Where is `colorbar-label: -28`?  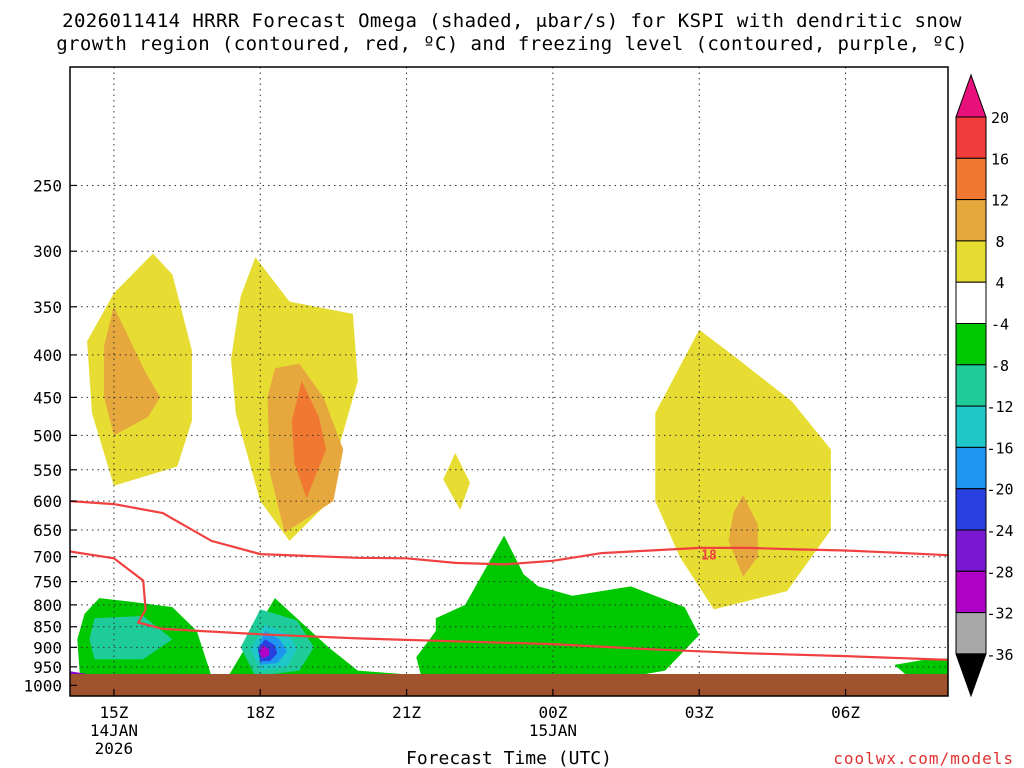
colorbar-label: -28 is located at coordinates (999, 572).